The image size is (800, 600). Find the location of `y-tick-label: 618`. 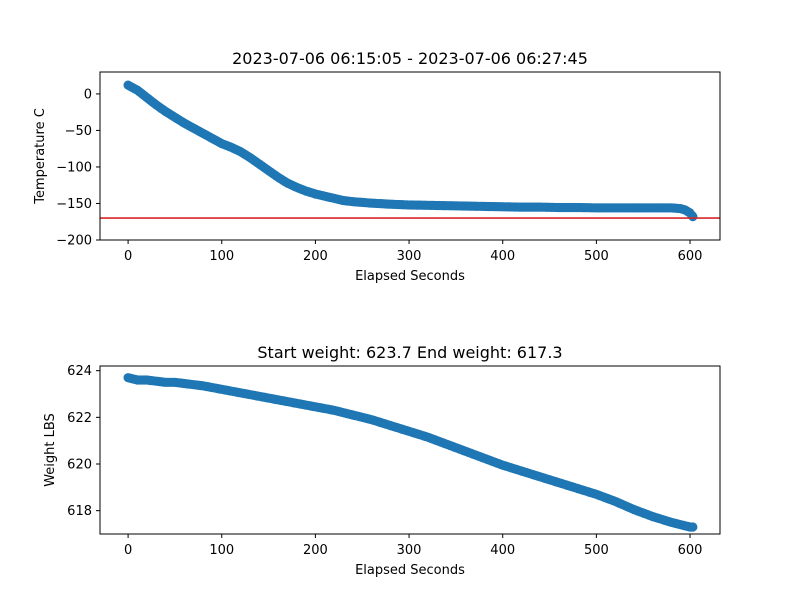

y-tick-label: 618 is located at coordinates (79, 511).